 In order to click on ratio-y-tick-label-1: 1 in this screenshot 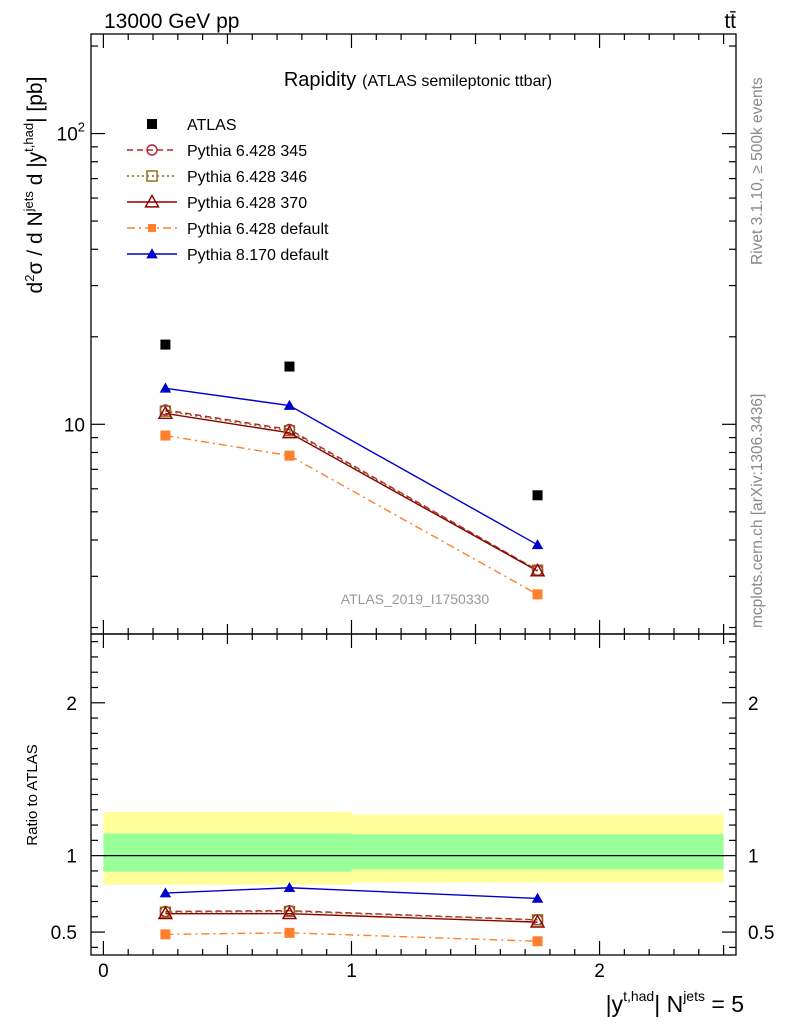, I will do `click(71, 857)`.